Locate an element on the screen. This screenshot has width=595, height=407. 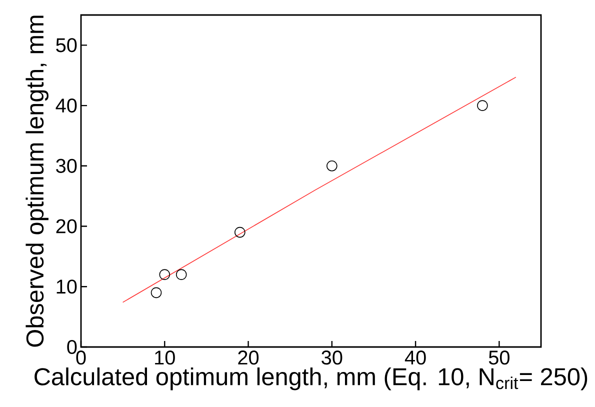
x-tick-label: 30 is located at coordinates (332, 357).